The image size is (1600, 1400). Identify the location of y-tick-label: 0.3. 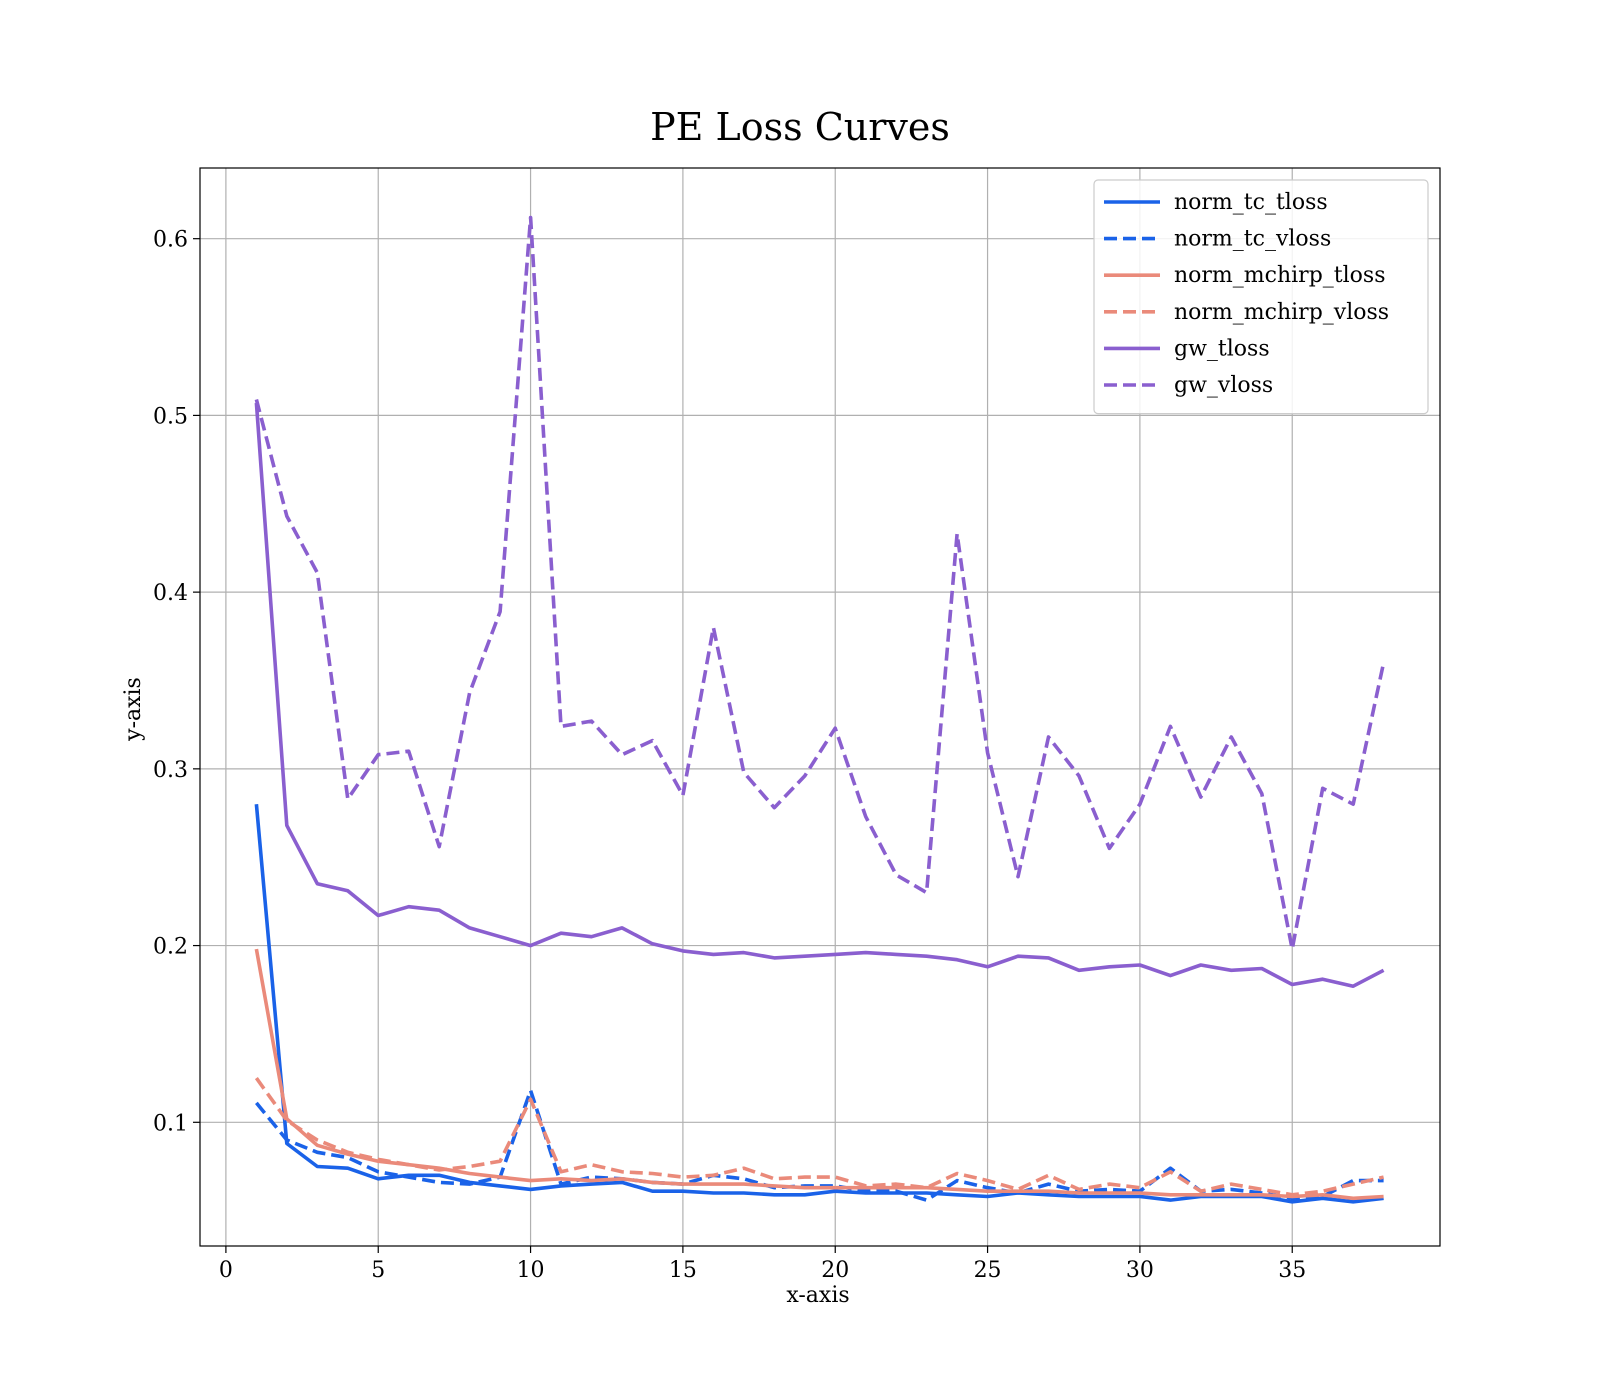
(170, 770).